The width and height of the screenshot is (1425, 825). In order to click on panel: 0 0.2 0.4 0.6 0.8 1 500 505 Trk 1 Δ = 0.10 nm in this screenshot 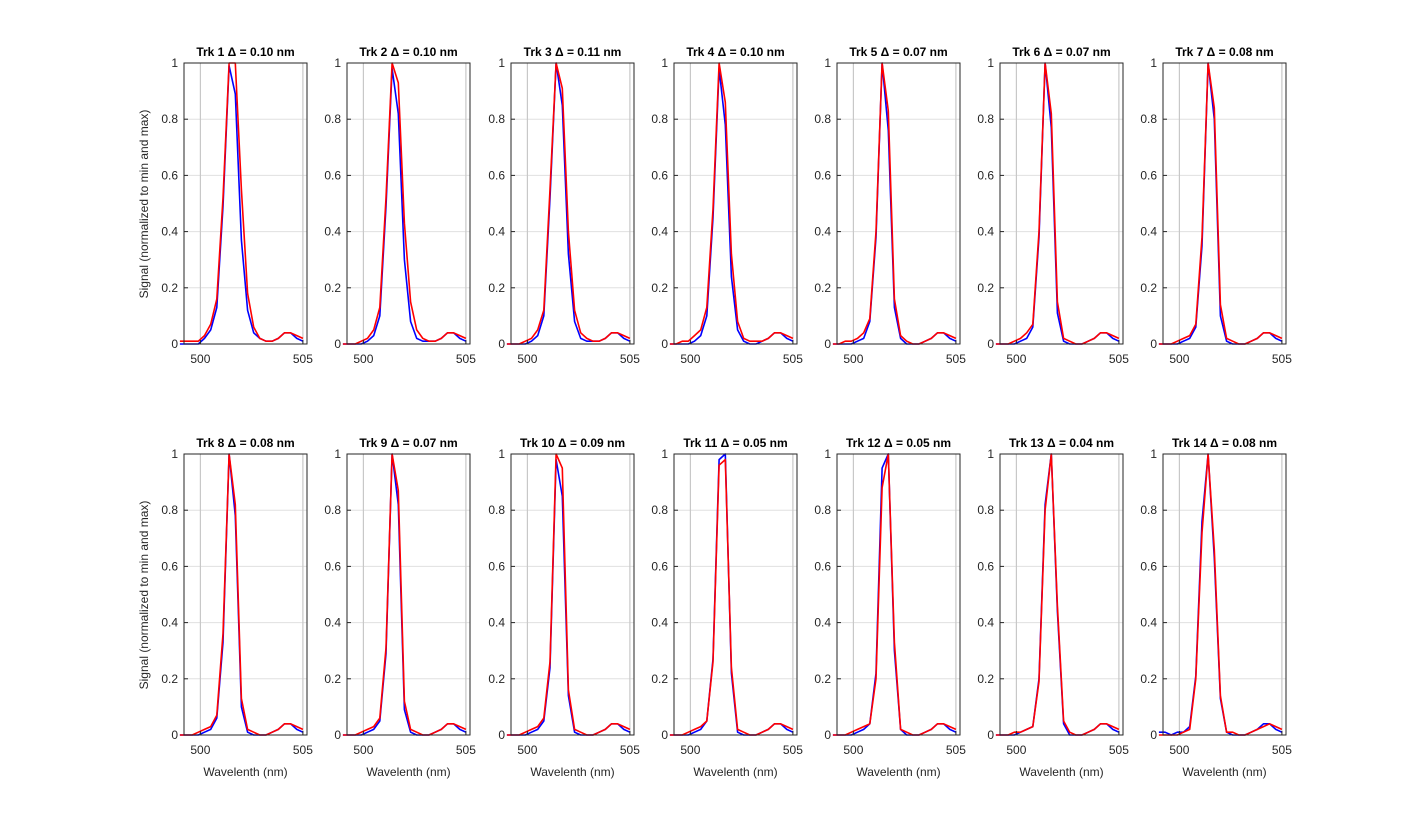, I will do `click(237, 205)`.